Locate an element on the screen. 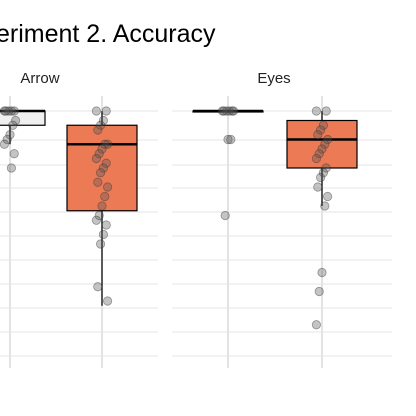 The width and height of the screenshot is (416, 416). facet-label-arrow: Arrow is located at coordinates (40, 78).